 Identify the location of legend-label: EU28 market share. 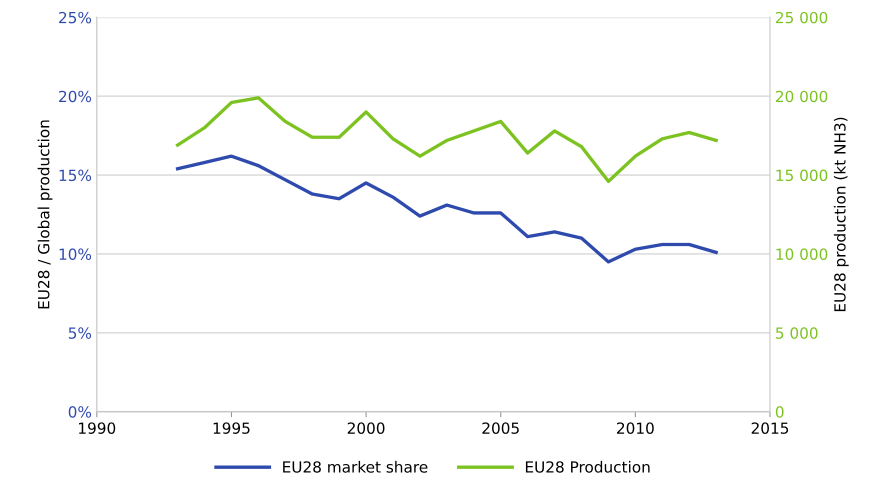
(355, 466).